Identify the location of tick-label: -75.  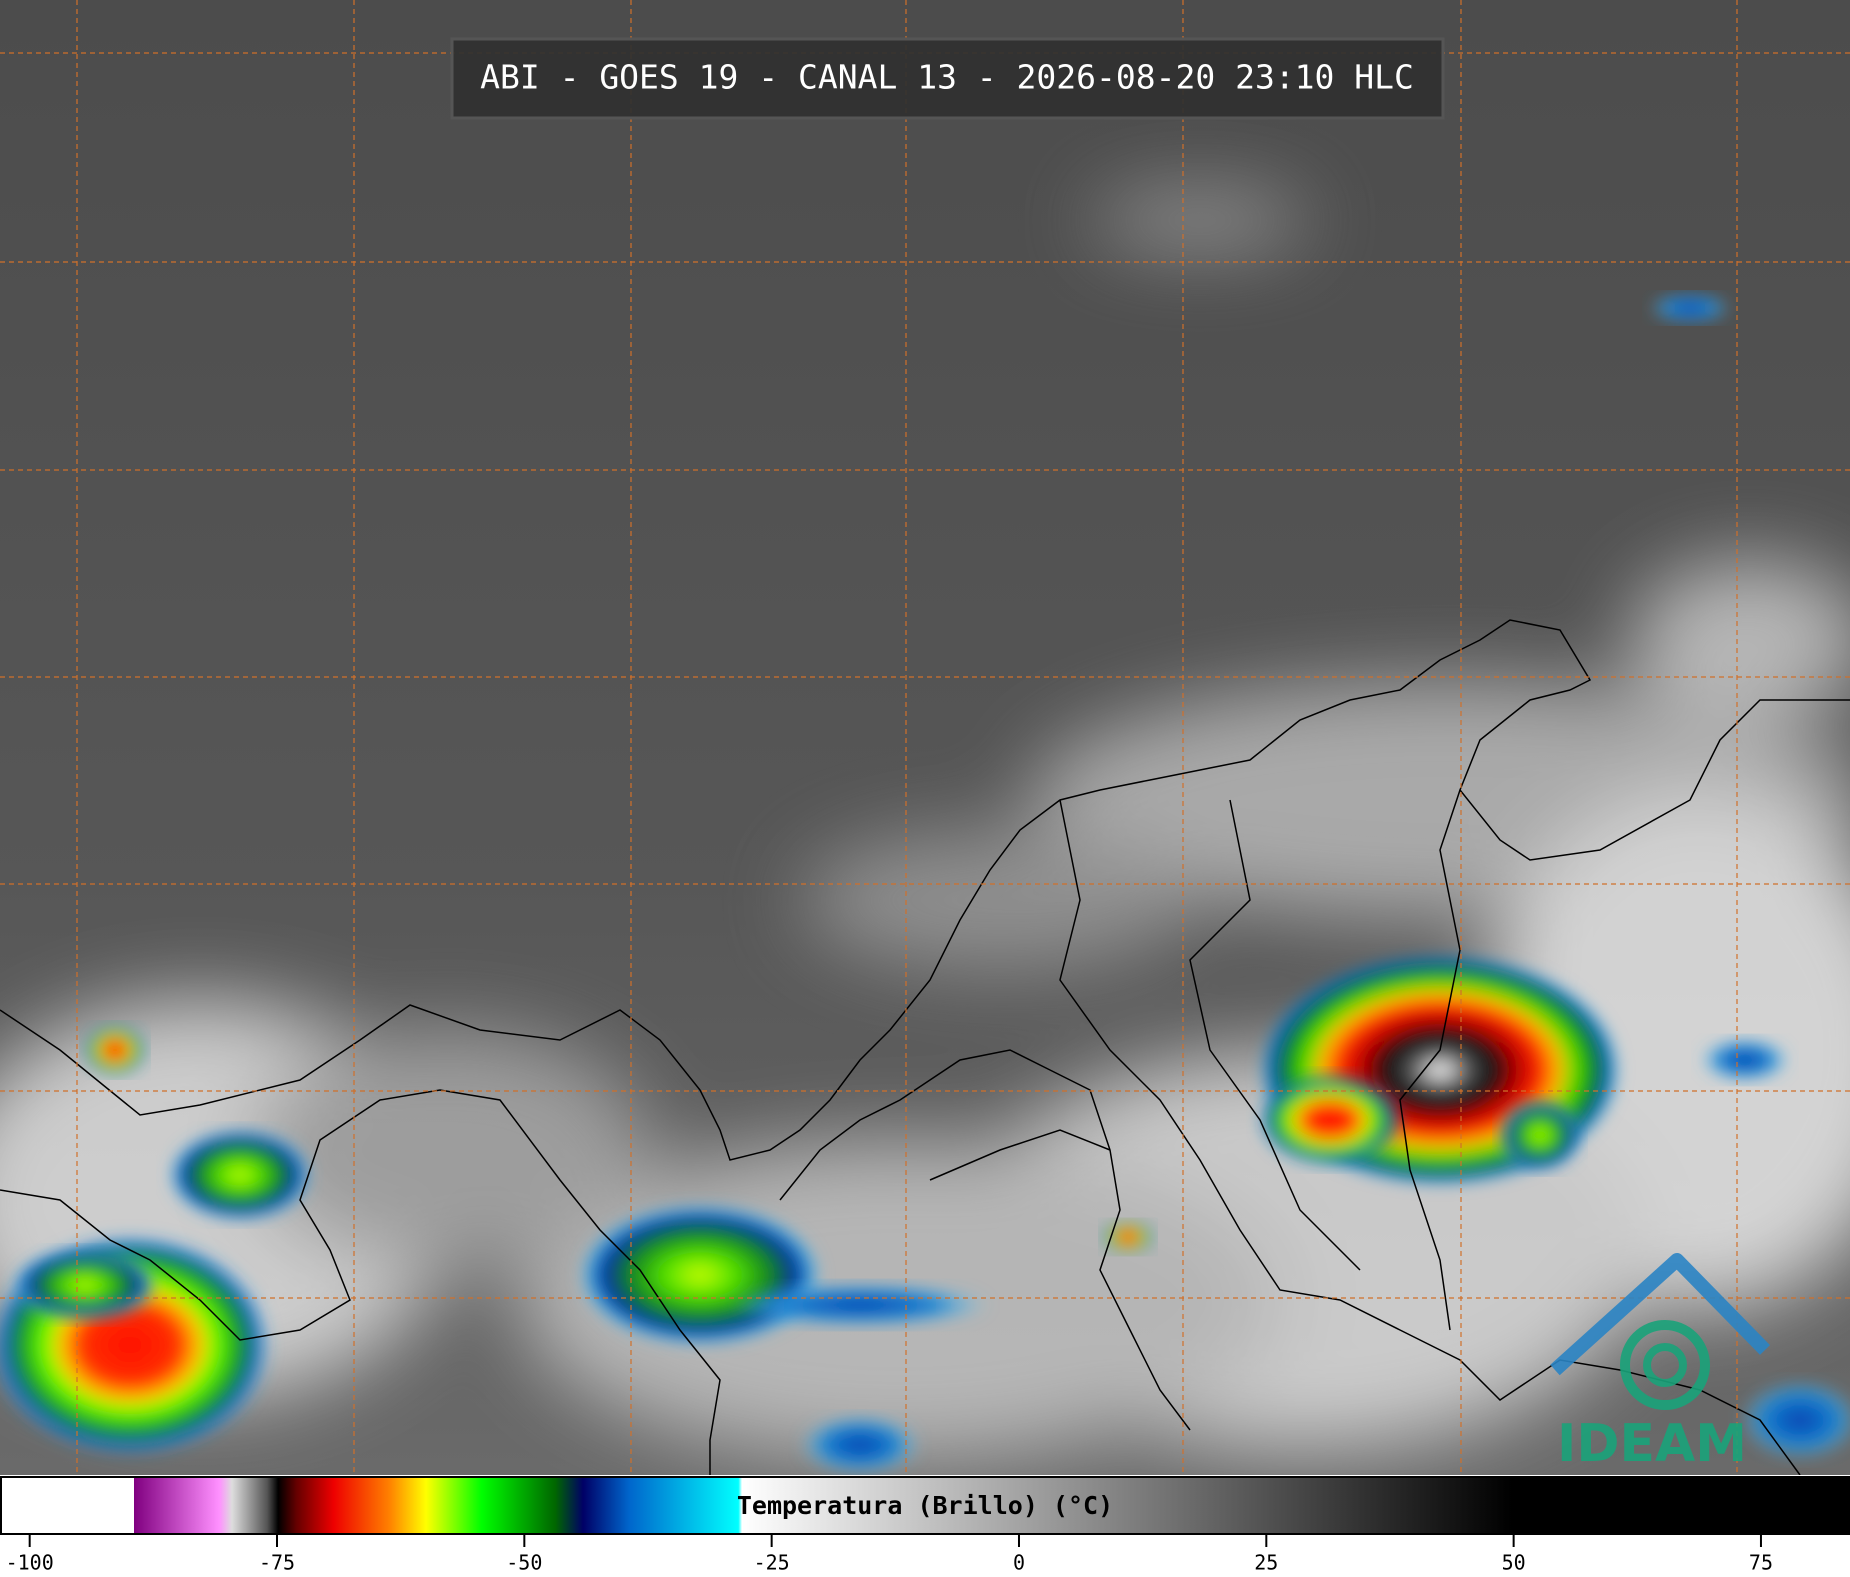
(277, 1563).